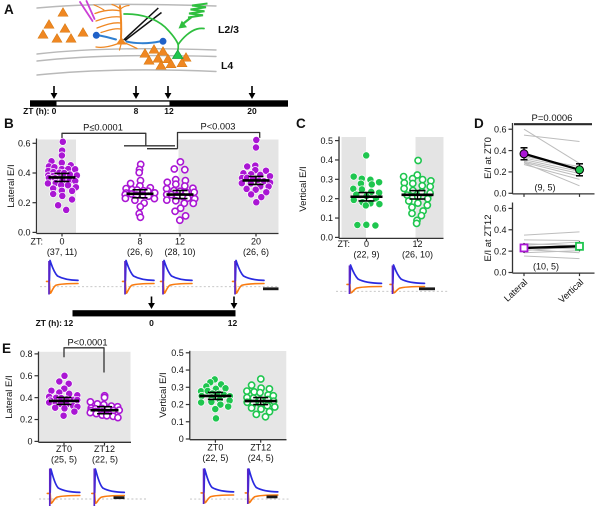 The image size is (600, 517). Describe the element at coordinates (479, 123) in the screenshot. I see `svg-text: D` at that location.